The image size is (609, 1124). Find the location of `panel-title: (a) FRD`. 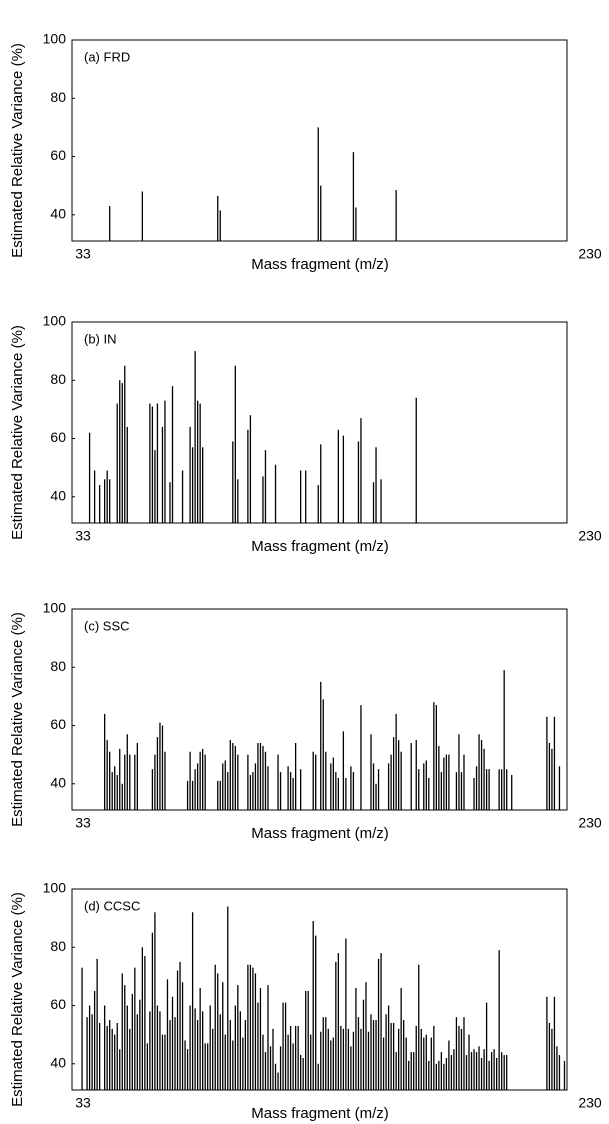

panel-title: (a) FRD is located at coordinates (107, 56).